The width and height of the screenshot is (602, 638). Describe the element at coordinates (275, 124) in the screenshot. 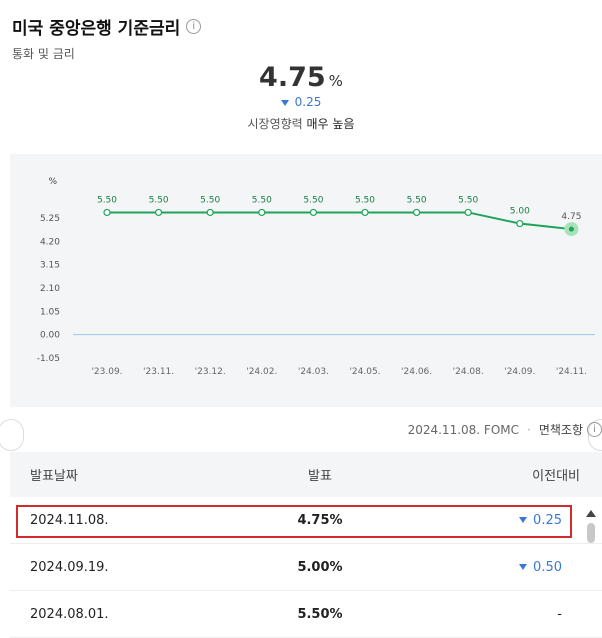

I see `influence-label: 시장영향력` at that location.